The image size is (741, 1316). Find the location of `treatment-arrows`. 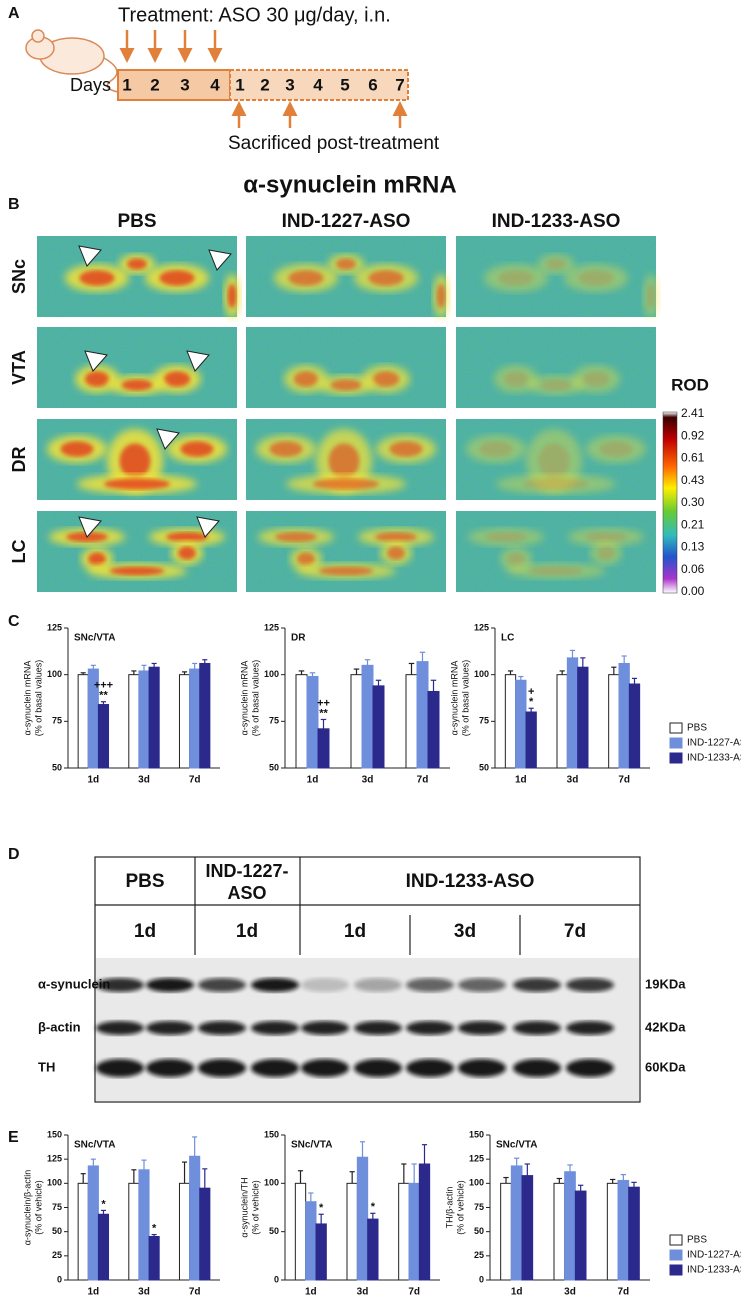

treatment-arrows is located at coordinates (171, 46).